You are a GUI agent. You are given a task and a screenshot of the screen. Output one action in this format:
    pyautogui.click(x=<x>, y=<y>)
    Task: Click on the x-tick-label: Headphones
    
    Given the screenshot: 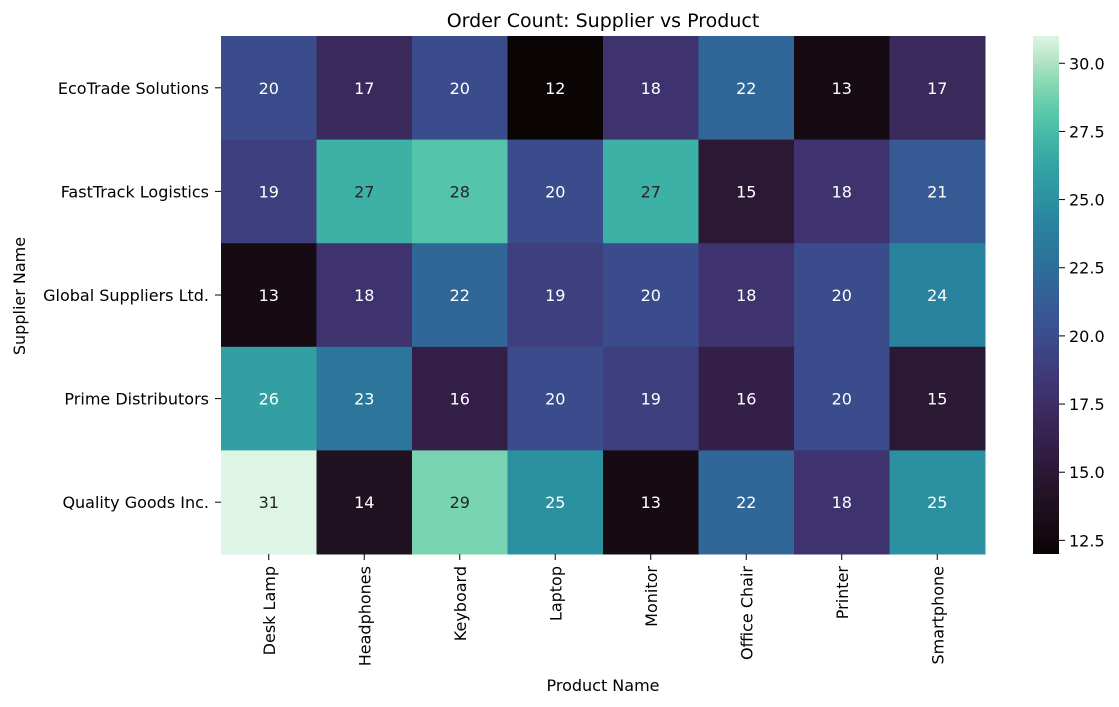 What is the action you would take?
    pyautogui.click(x=364, y=616)
    